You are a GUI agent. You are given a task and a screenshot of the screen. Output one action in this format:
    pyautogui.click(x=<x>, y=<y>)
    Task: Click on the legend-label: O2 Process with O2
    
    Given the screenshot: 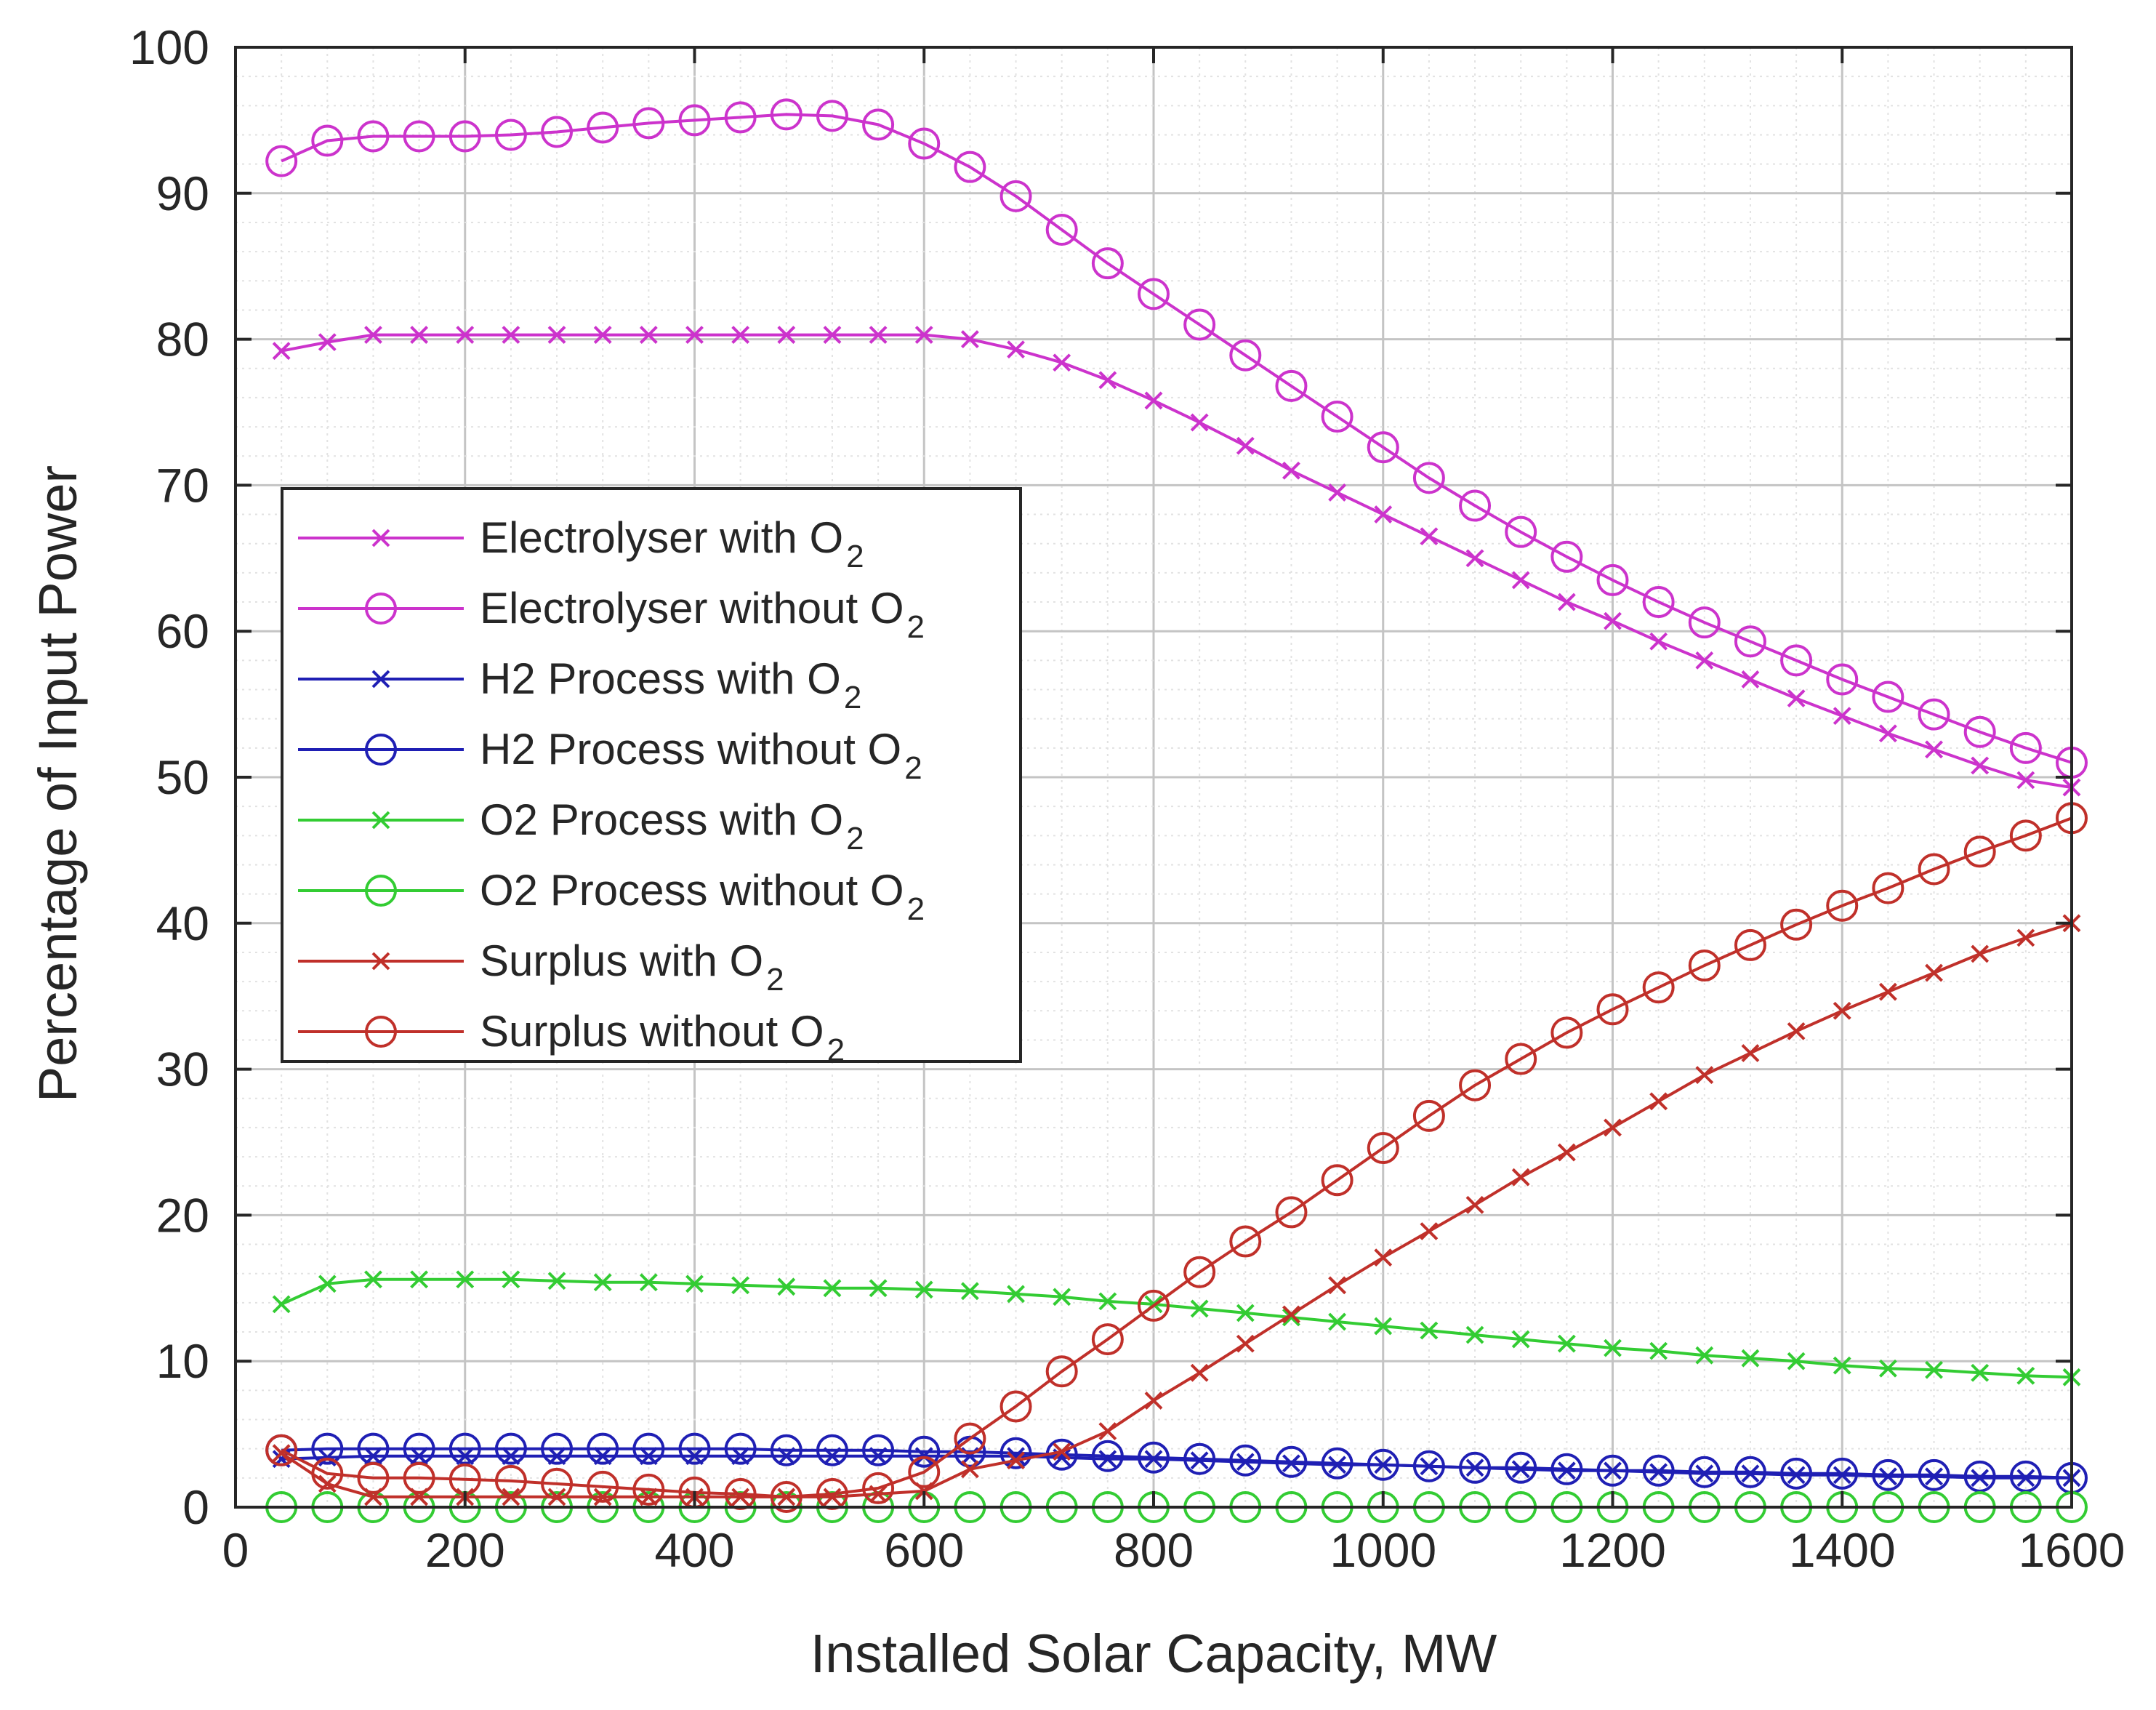 What is the action you would take?
    pyautogui.click(x=672, y=825)
    